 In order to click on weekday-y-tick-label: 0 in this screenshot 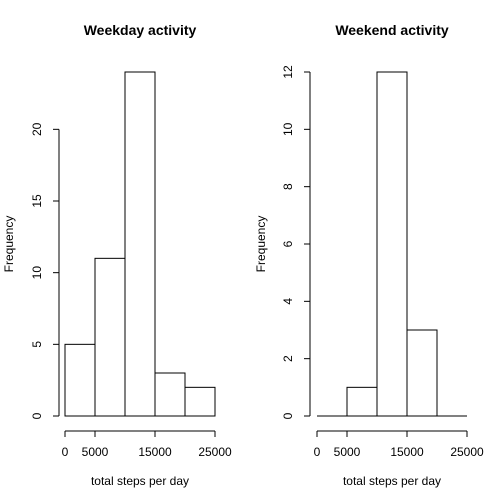, I will do `click(37, 415)`.